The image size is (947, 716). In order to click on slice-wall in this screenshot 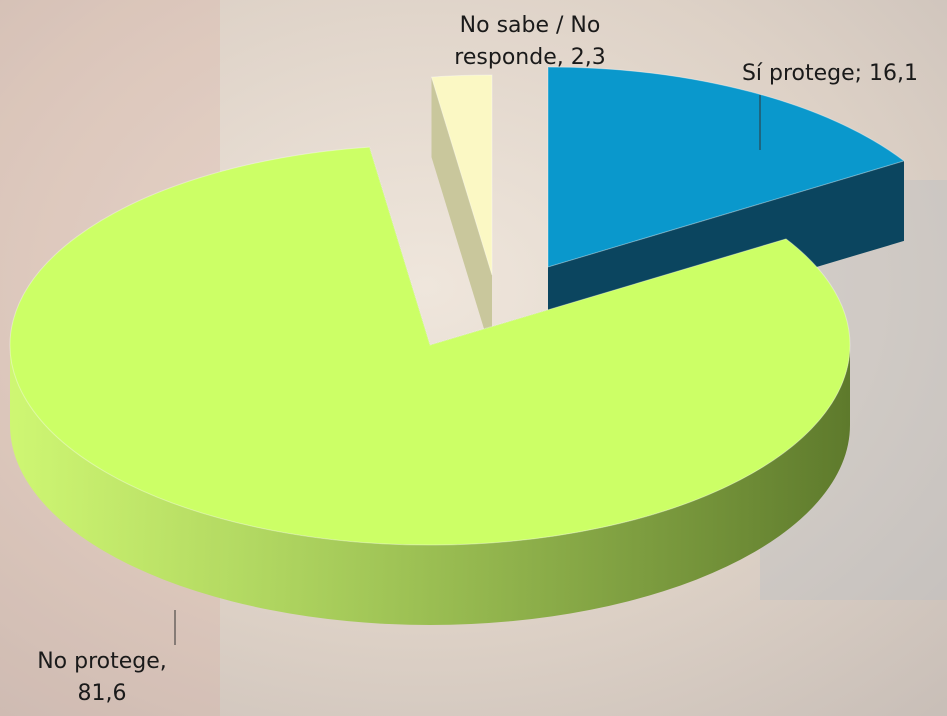, I will do `click(461, 216)`.